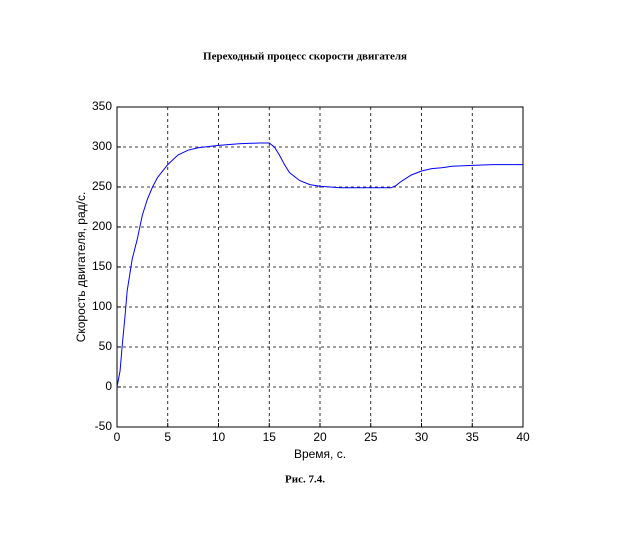 Image resolution: width=620 pixels, height=543 pixels. What do you see at coordinates (102, 306) in the screenshot?
I see `y-tick-label: 100` at bounding box center [102, 306].